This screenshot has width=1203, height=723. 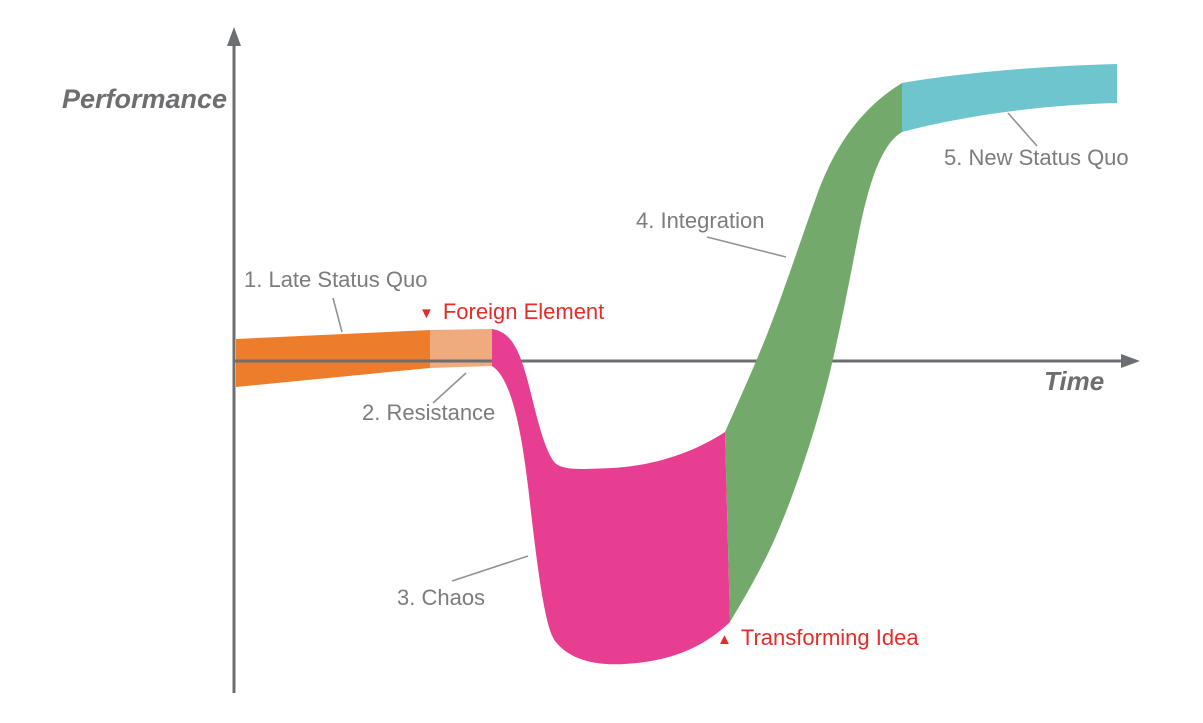 What do you see at coordinates (1036, 157) in the screenshot?
I see `phase-label-new-status-quo: 5. New Status Quo` at bounding box center [1036, 157].